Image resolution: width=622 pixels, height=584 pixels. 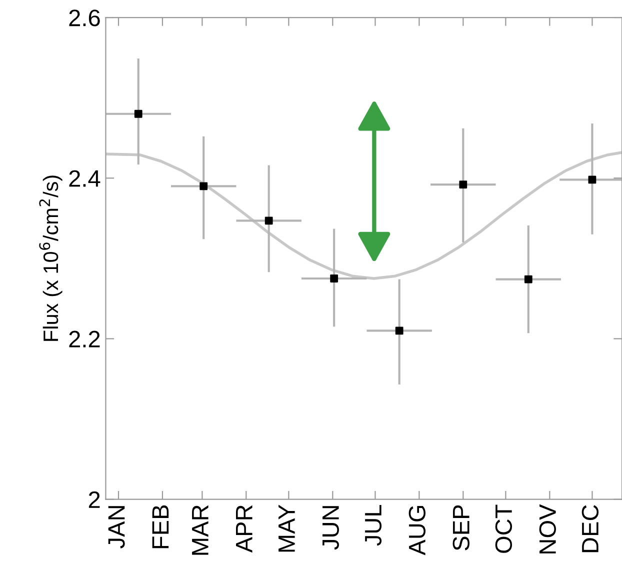 What do you see at coordinates (590, 528) in the screenshot?
I see `x-tick-label: DEC` at bounding box center [590, 528].